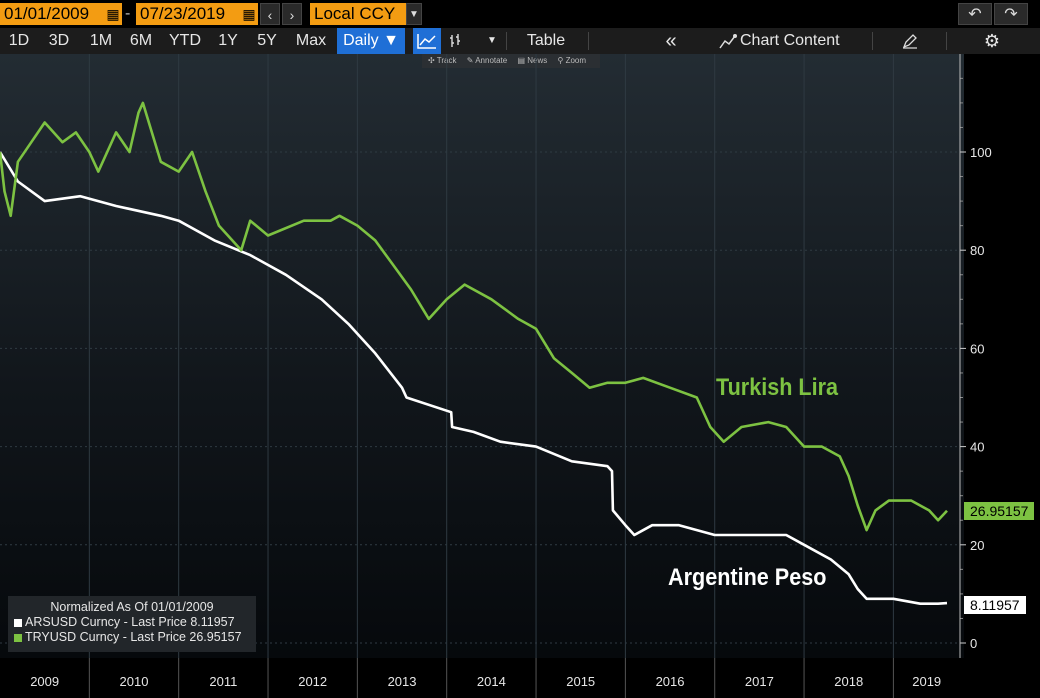 This screenshot has width=1040, height=698. Describe the element at coordinates (977, 447) in the screenshot. I see `y-tick-label: 40` at that location.